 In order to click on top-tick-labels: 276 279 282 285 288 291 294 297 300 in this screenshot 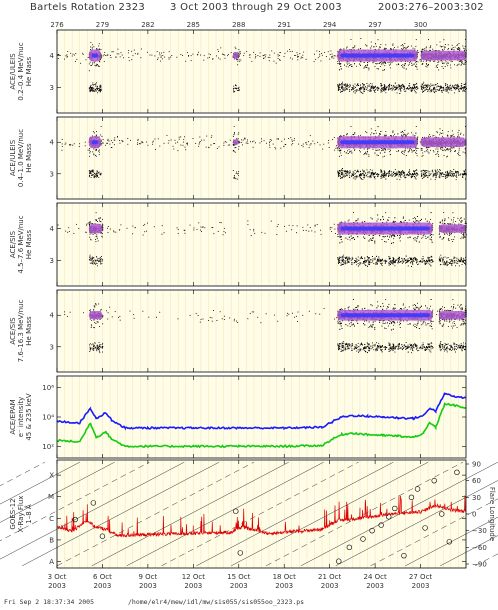, I will do `click(238, 25)`.